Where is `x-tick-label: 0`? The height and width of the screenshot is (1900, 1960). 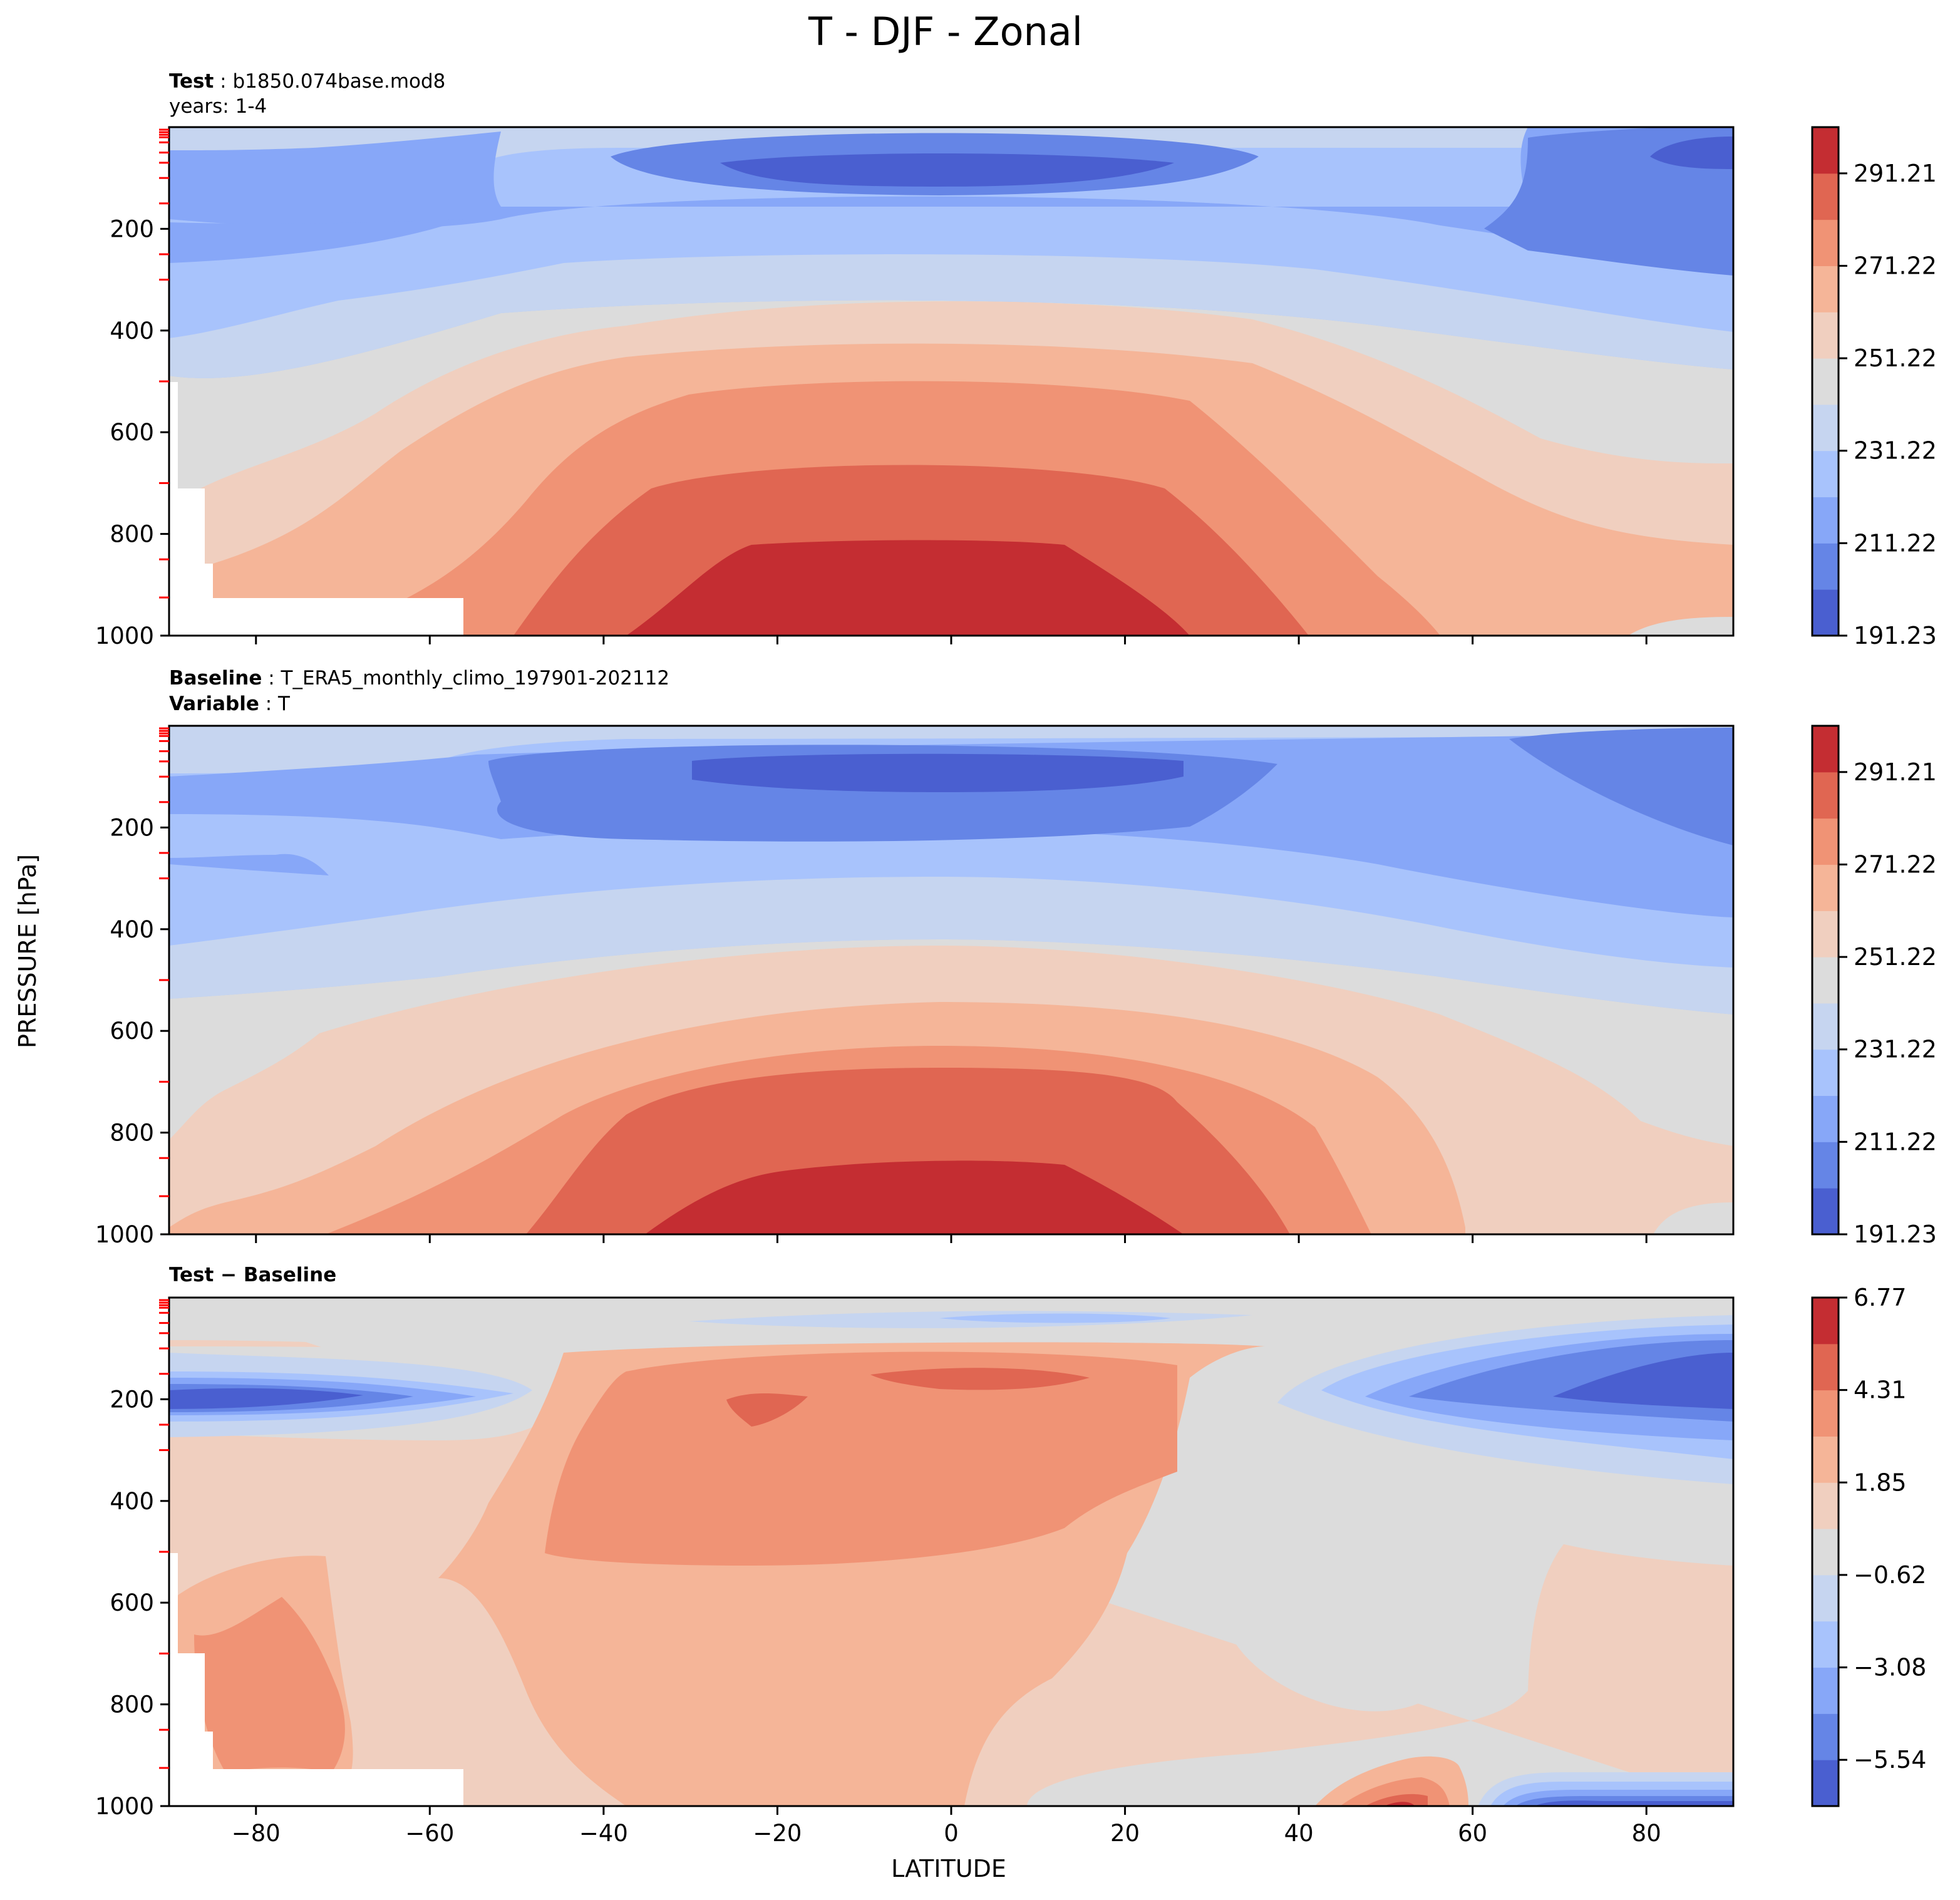
x-tick-label: 0 is located at coordinates (951, 1833).